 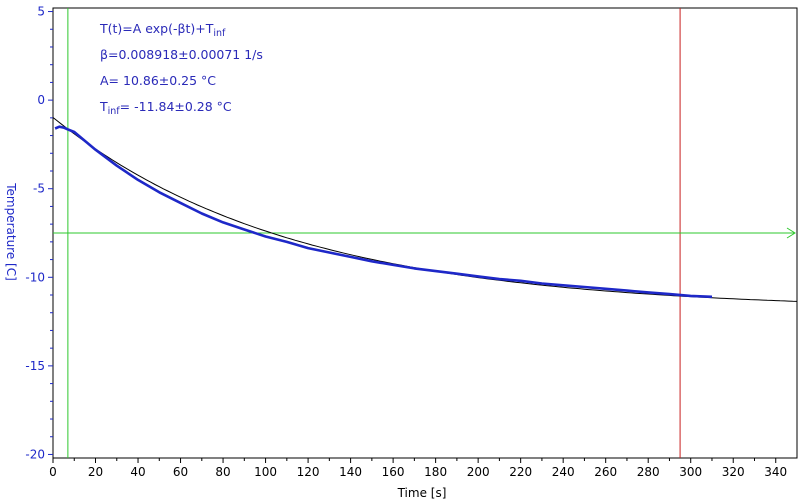 What do you see at coordinates (41, 12) in the screenshot?
I see `y-tick-label: 5` at bounding box center [41, 12].